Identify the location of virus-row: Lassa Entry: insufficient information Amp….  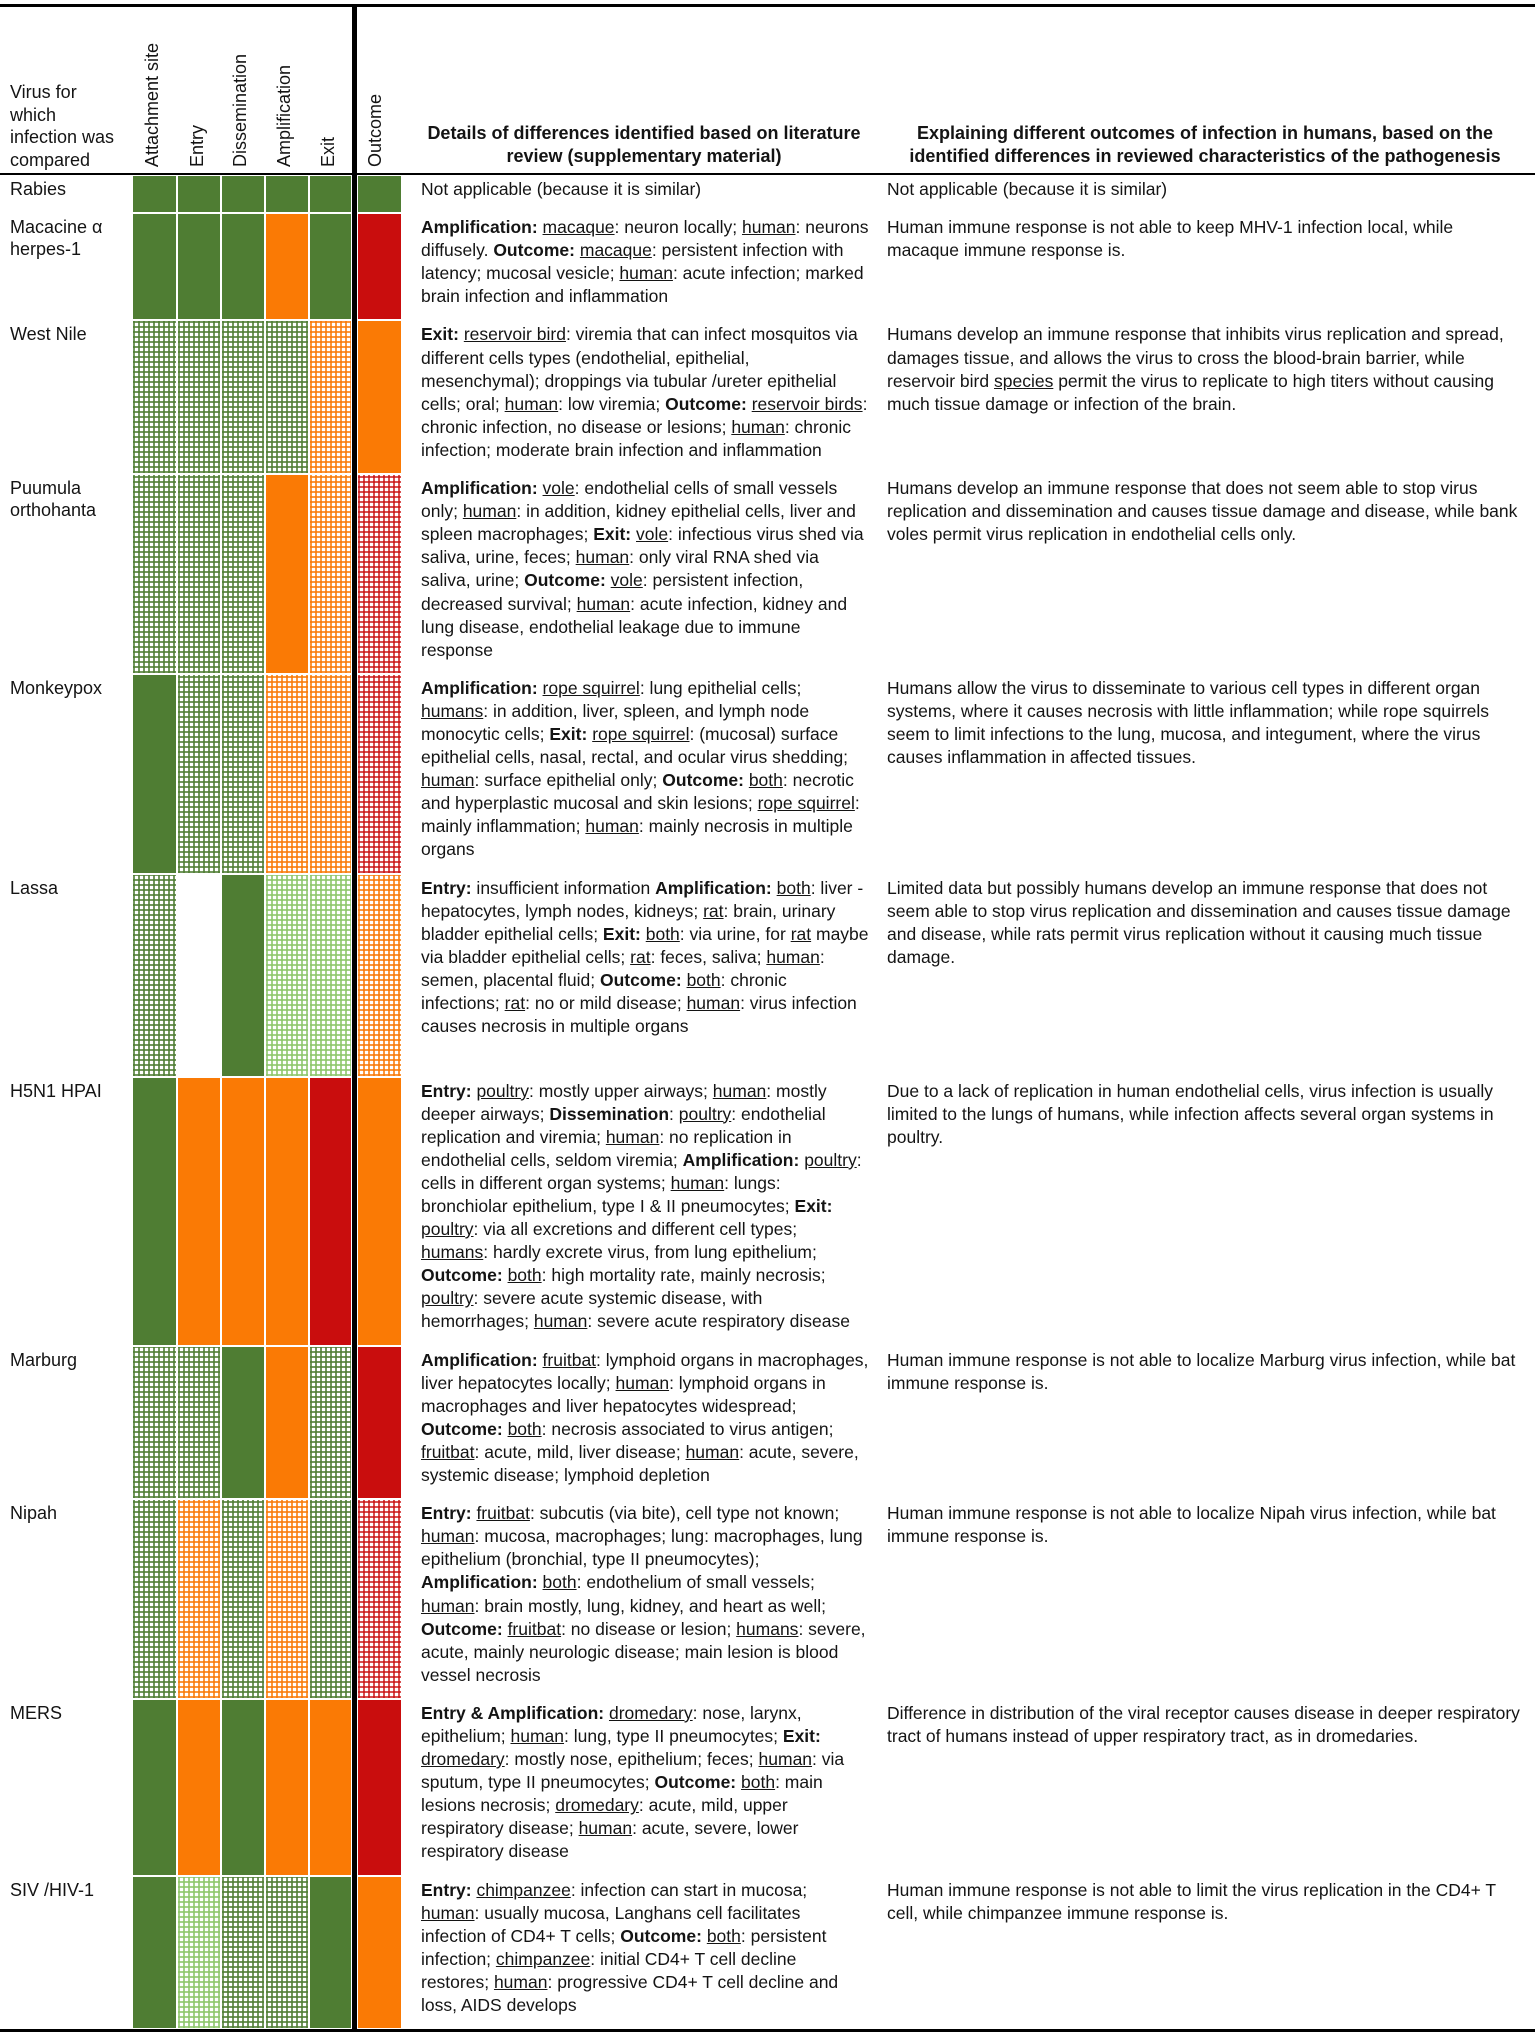
(767, 975).